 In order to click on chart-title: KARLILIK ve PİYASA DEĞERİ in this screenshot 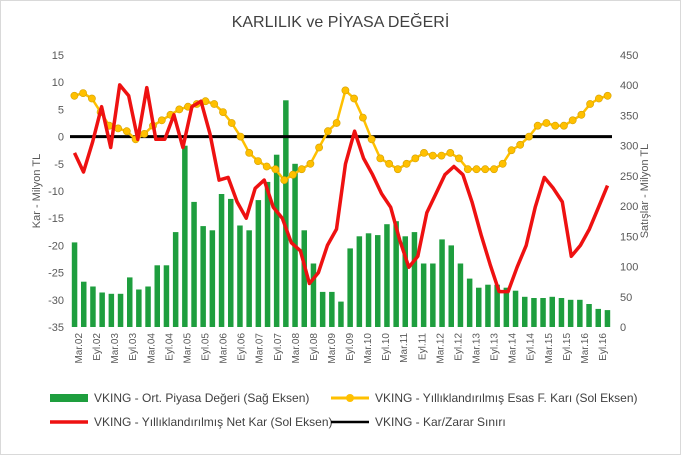, I will do `click(340, 22)`.